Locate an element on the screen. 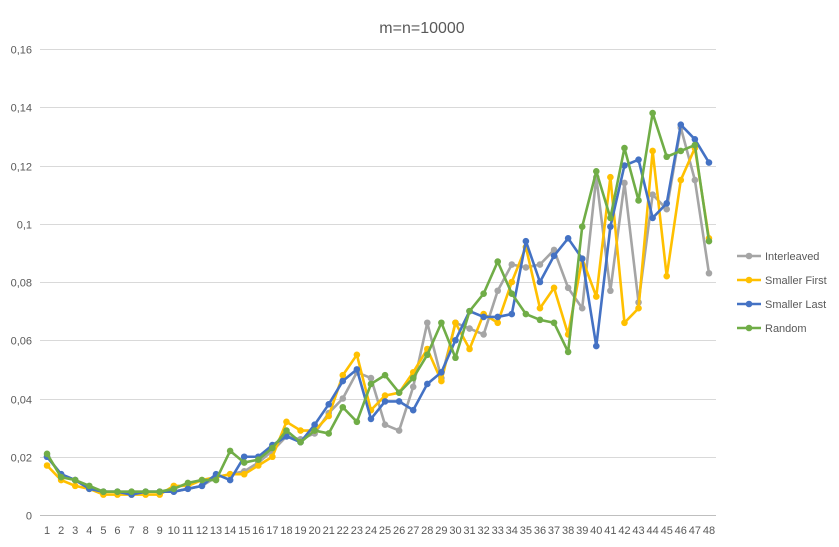 The image size is (839, 547). x-tick-label: 30 is located at coordinates (455, 531).